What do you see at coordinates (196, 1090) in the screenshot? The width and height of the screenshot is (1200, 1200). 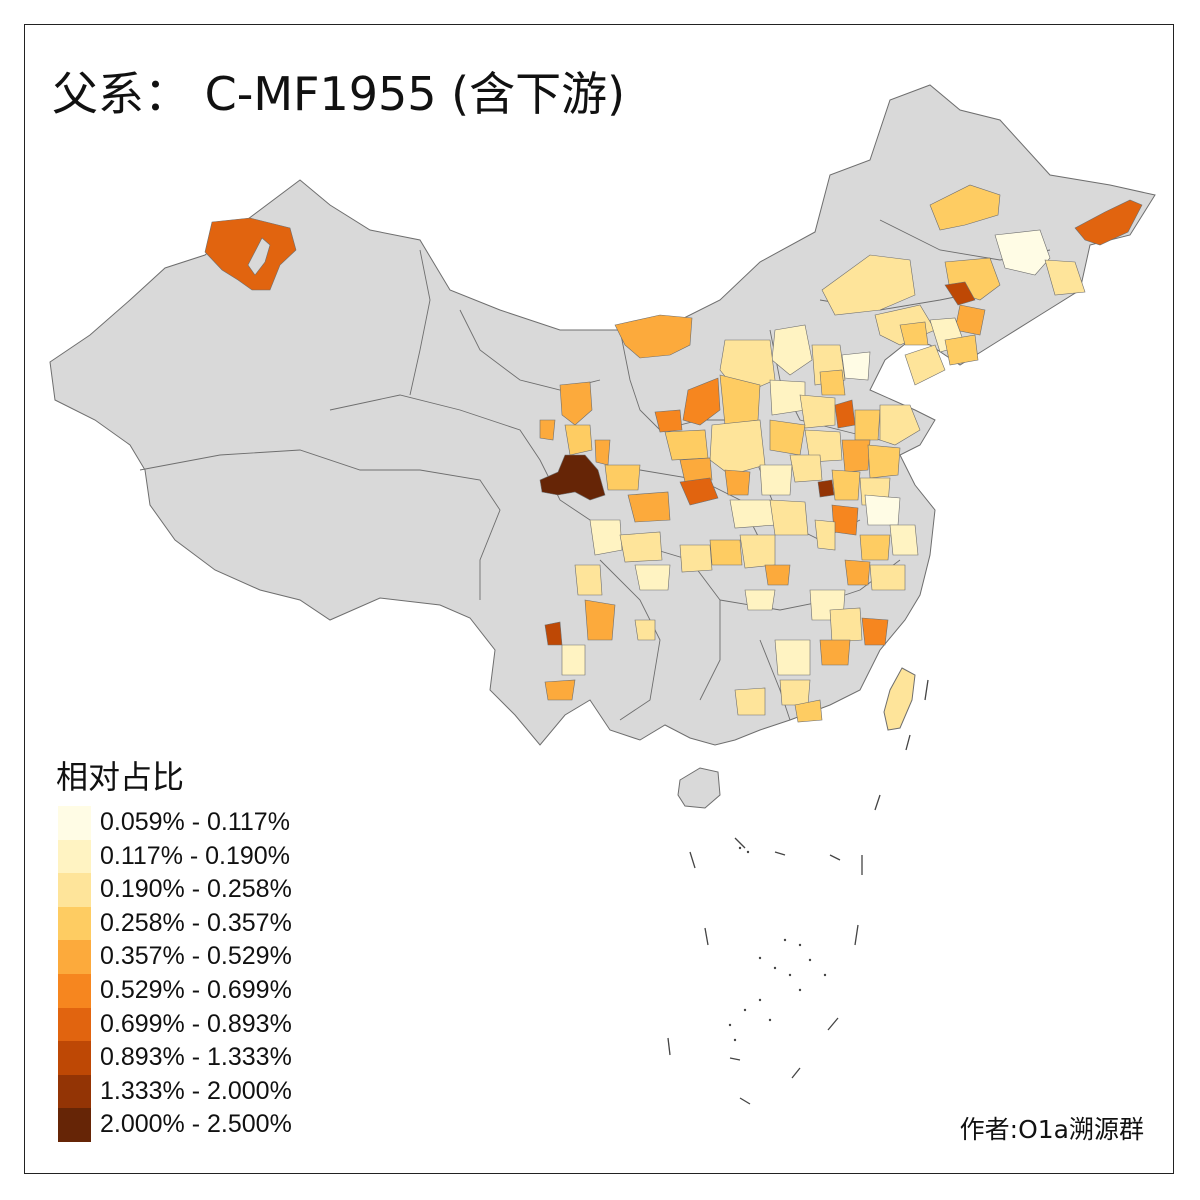 I see `legend-label: 1.333% - 2.000%` at bounding box center [196, 1090].